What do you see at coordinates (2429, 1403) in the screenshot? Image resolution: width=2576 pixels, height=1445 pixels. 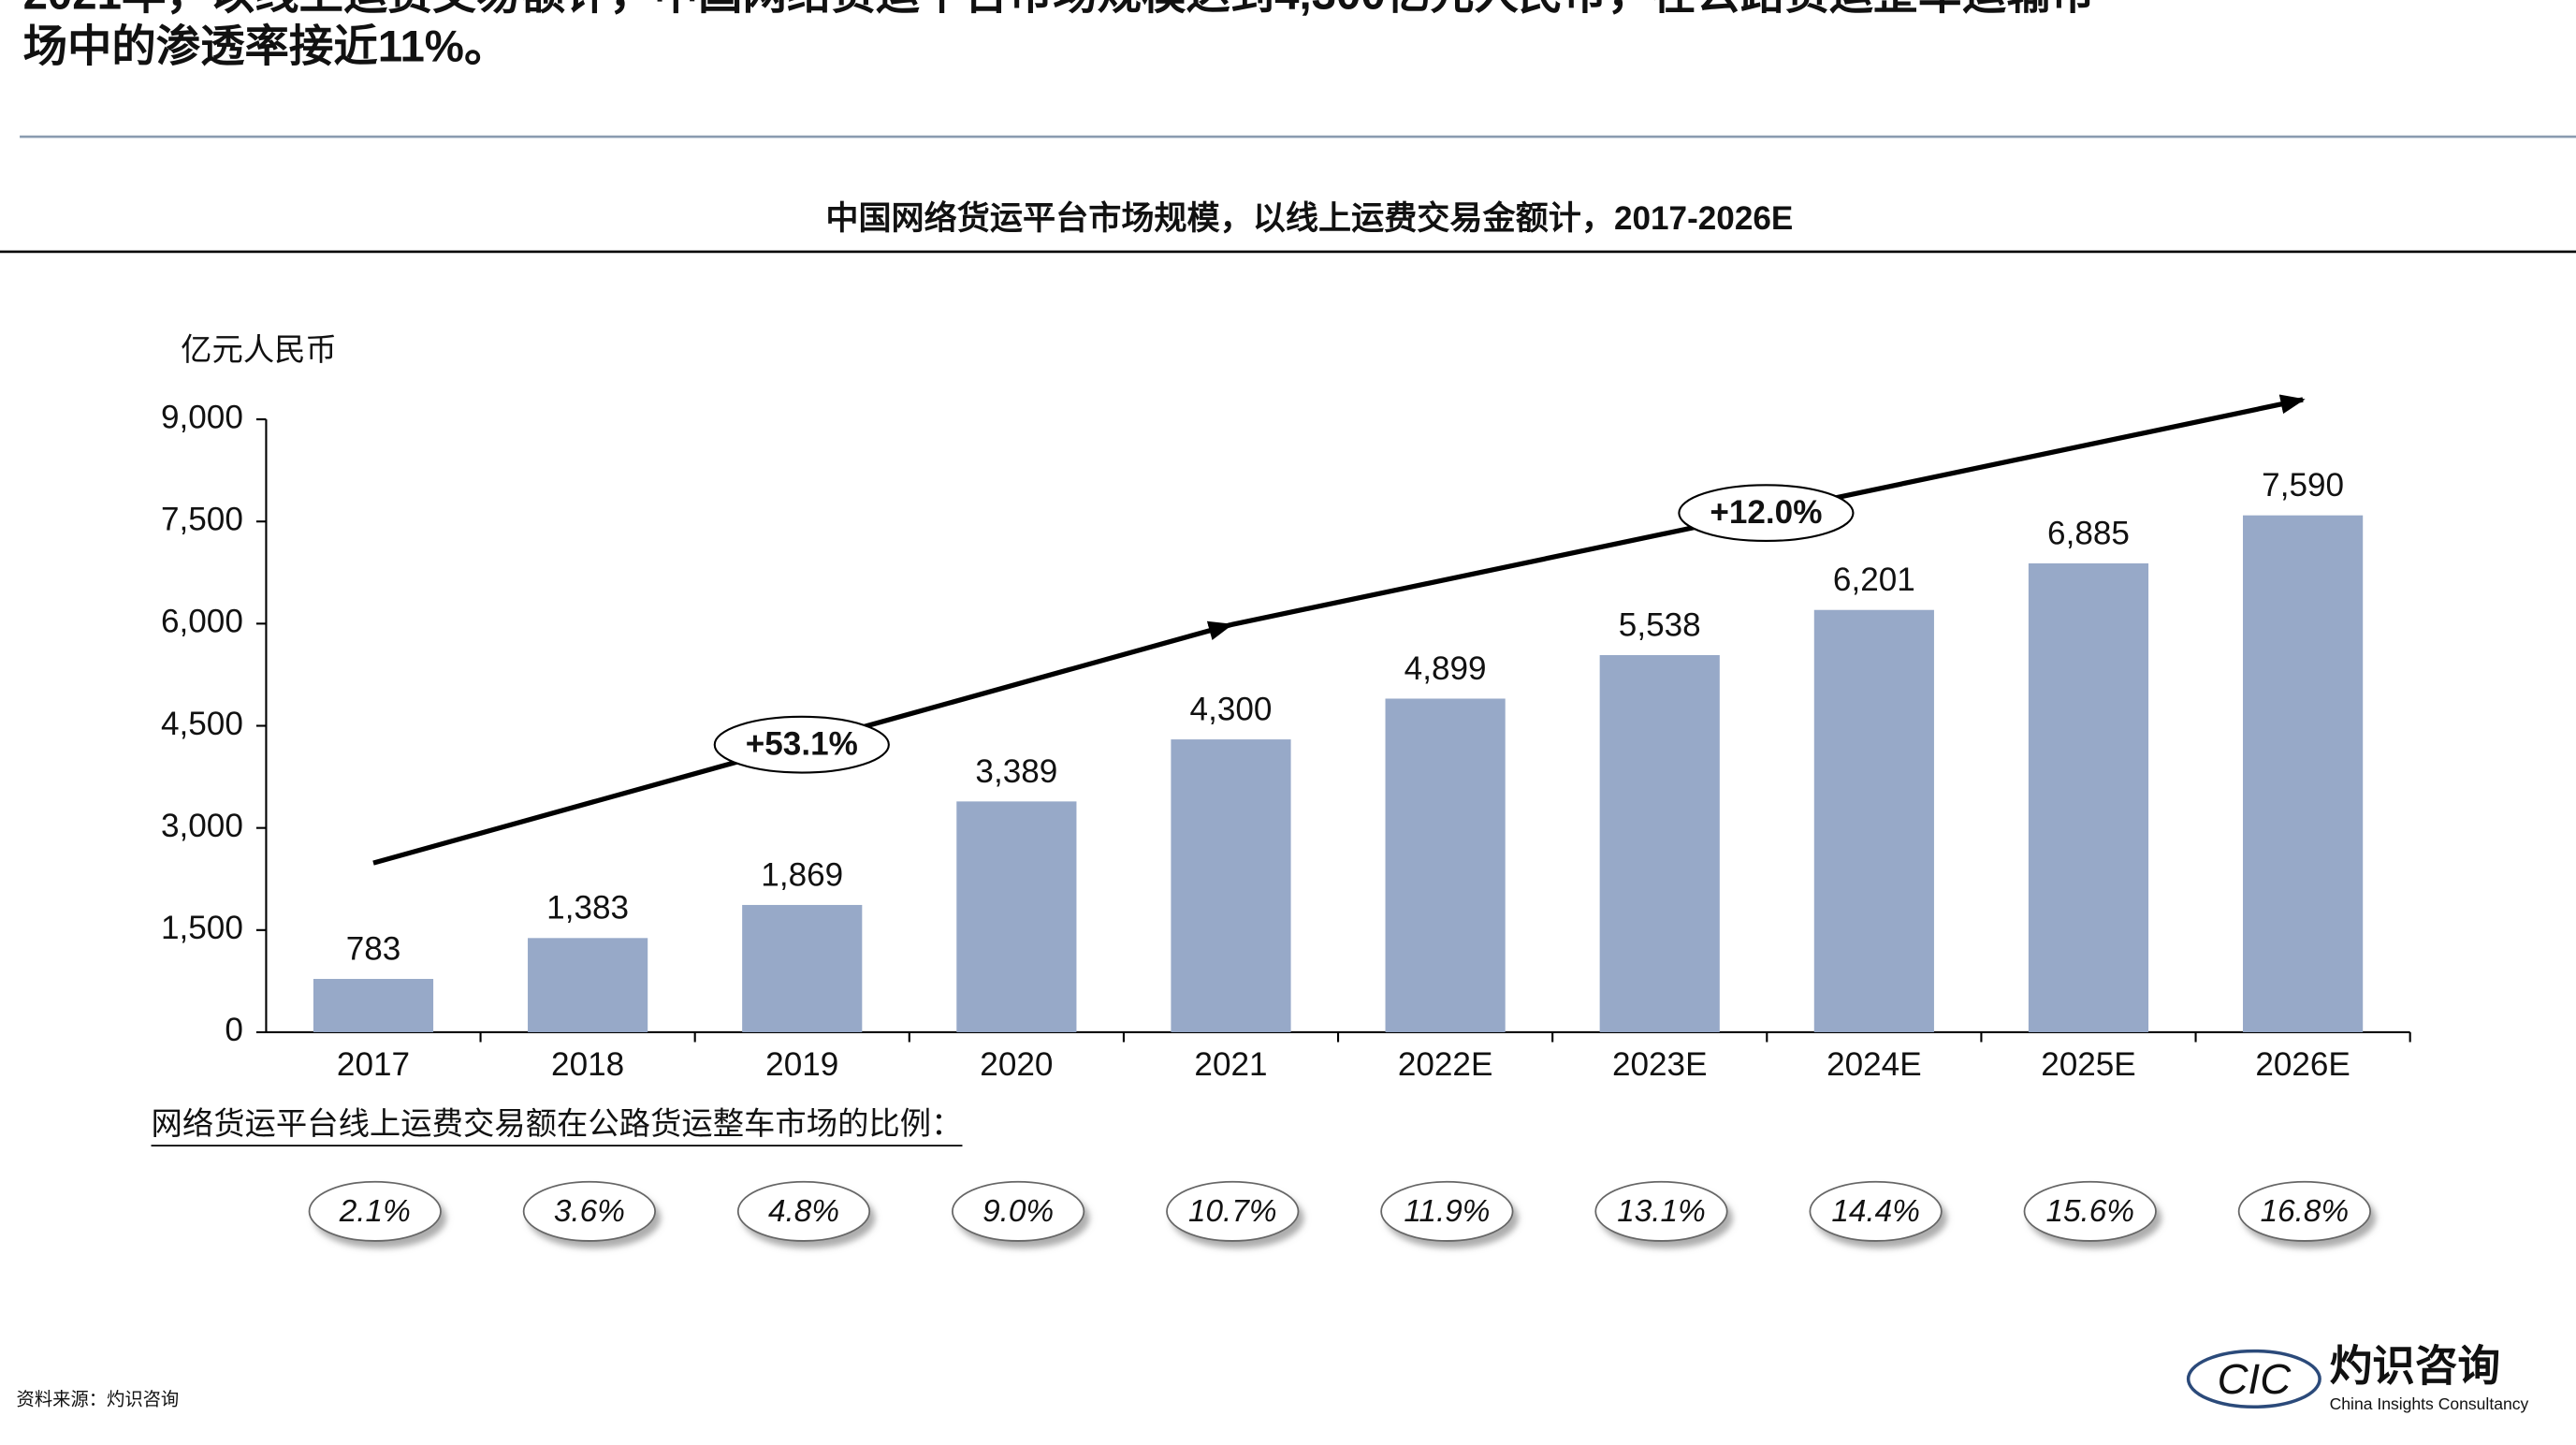 I see `logo-subtitle: China Insights Consultancy` at bounding box center [2429, 1403].